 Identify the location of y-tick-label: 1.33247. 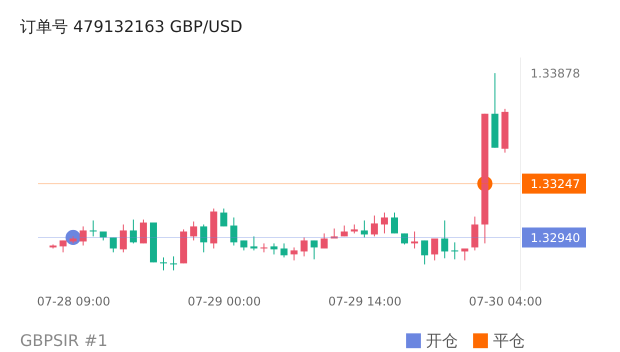
(555, 184).